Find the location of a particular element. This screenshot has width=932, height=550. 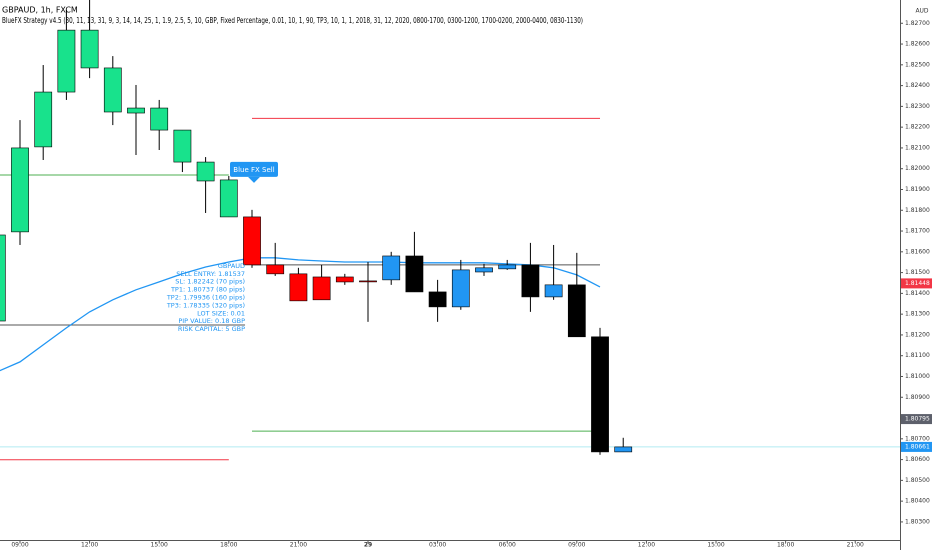

price-tag-label: 1.80661 is located at coordinates (917, 446).